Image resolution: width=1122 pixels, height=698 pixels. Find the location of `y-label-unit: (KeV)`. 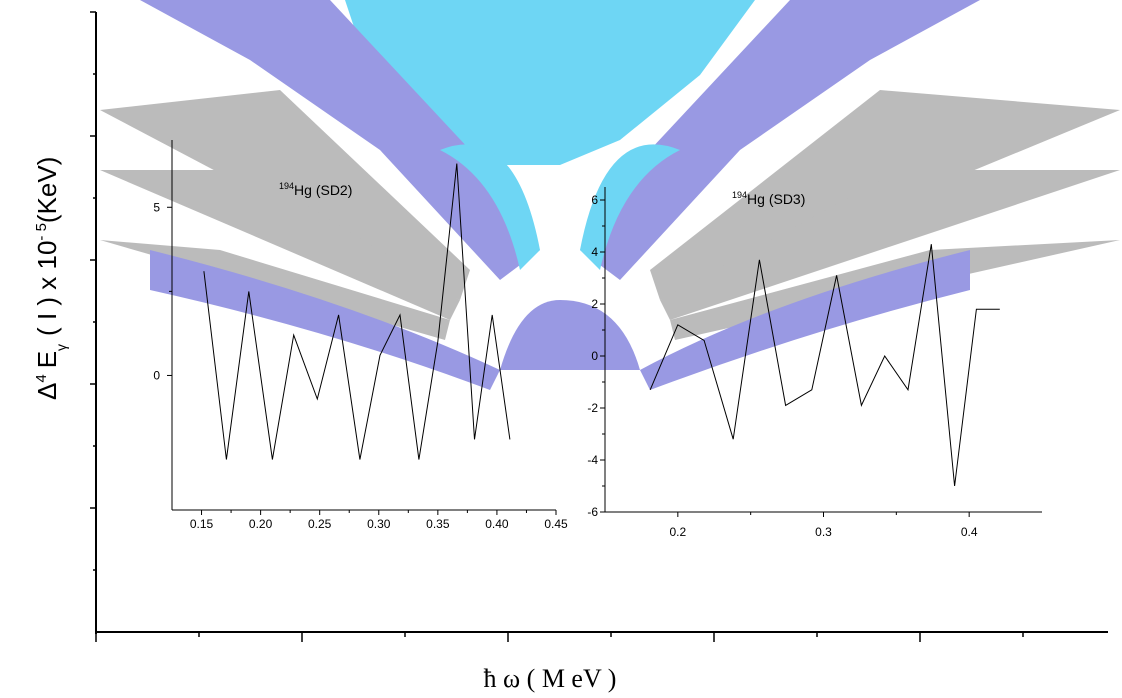

y-label-unit: (KeV) is located at coordinates (47, 190).